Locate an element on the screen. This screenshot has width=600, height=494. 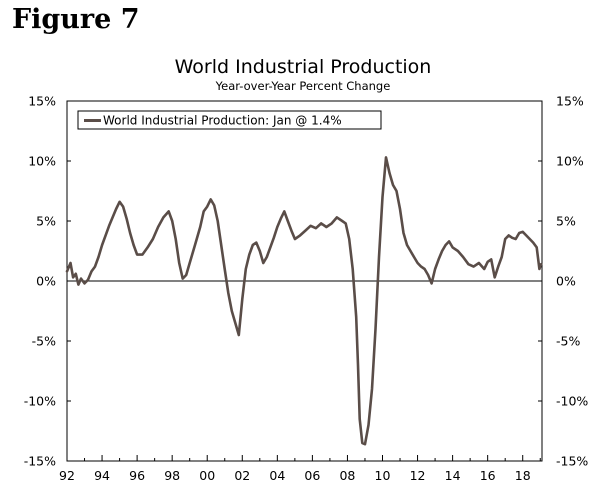
y-tick-label-left: -10% is located at coordinates (40, 401).